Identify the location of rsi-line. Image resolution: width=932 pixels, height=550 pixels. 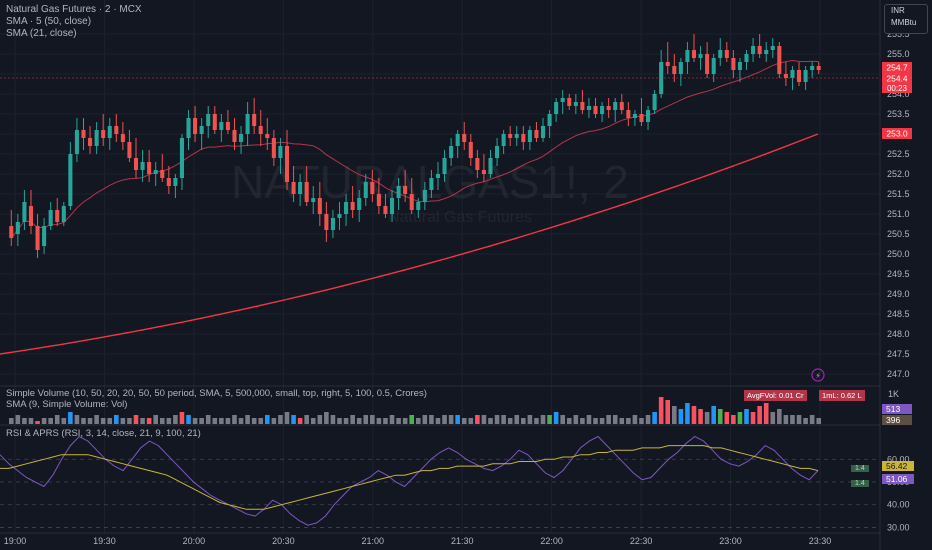
(409, 480).